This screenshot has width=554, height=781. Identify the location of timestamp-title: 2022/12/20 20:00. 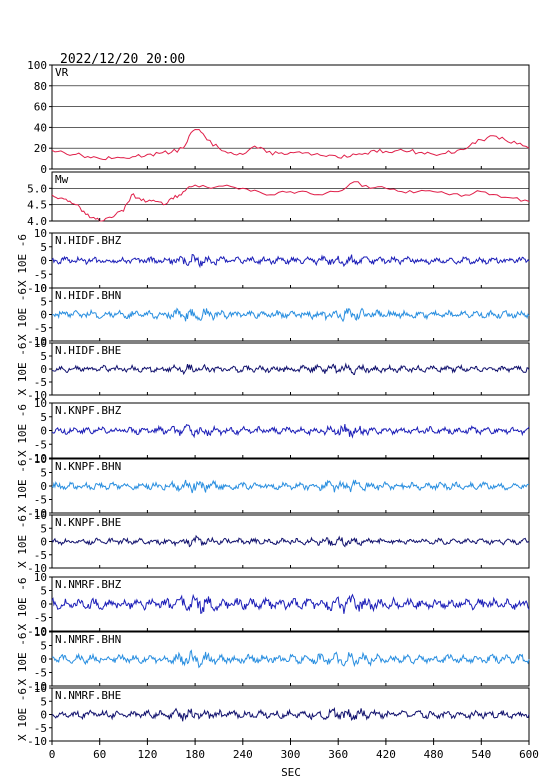
(122, 59).